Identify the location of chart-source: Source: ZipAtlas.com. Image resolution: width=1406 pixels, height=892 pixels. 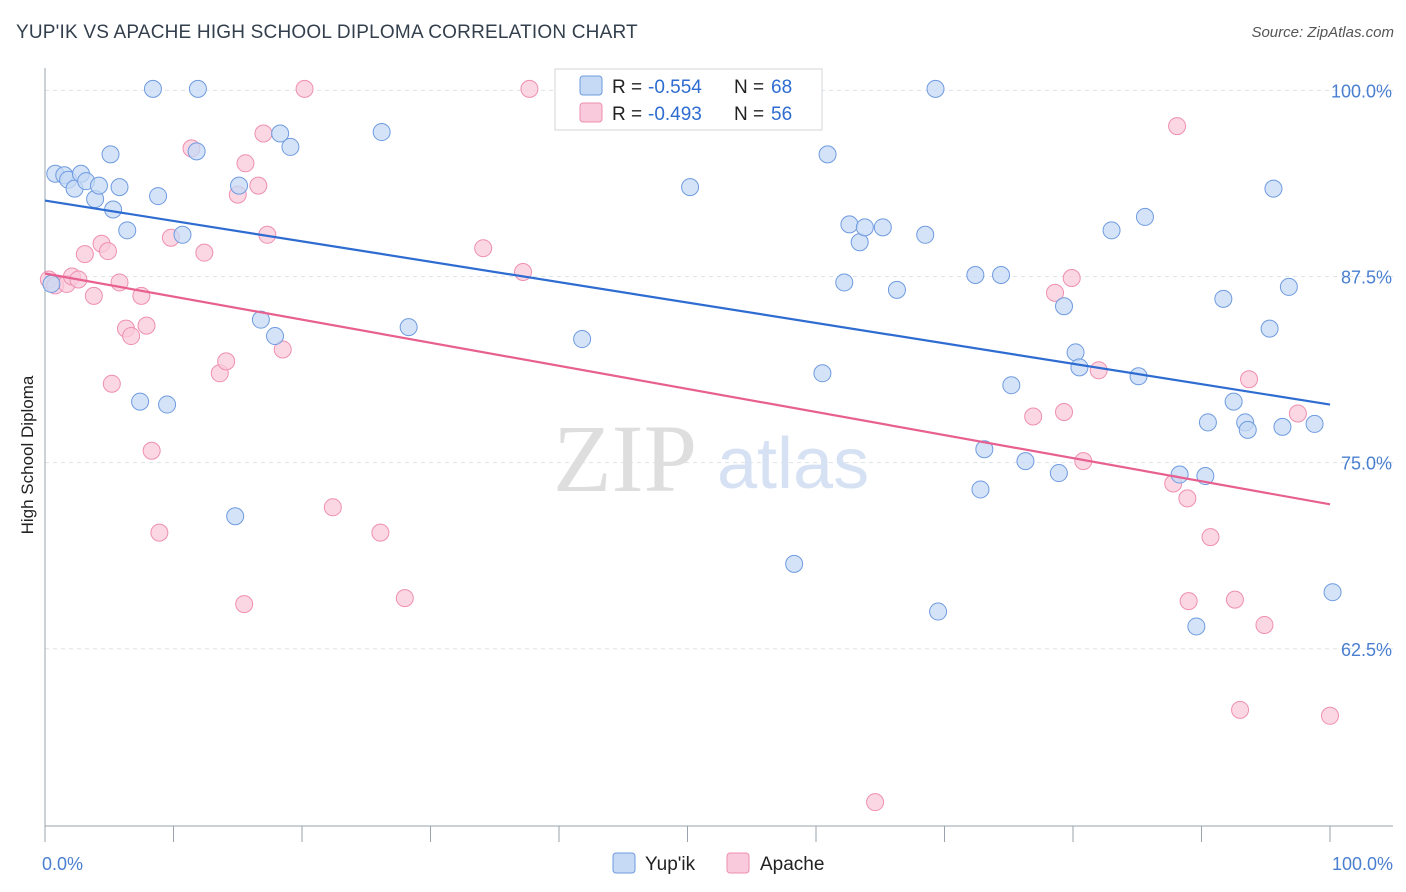
(1322, 32).